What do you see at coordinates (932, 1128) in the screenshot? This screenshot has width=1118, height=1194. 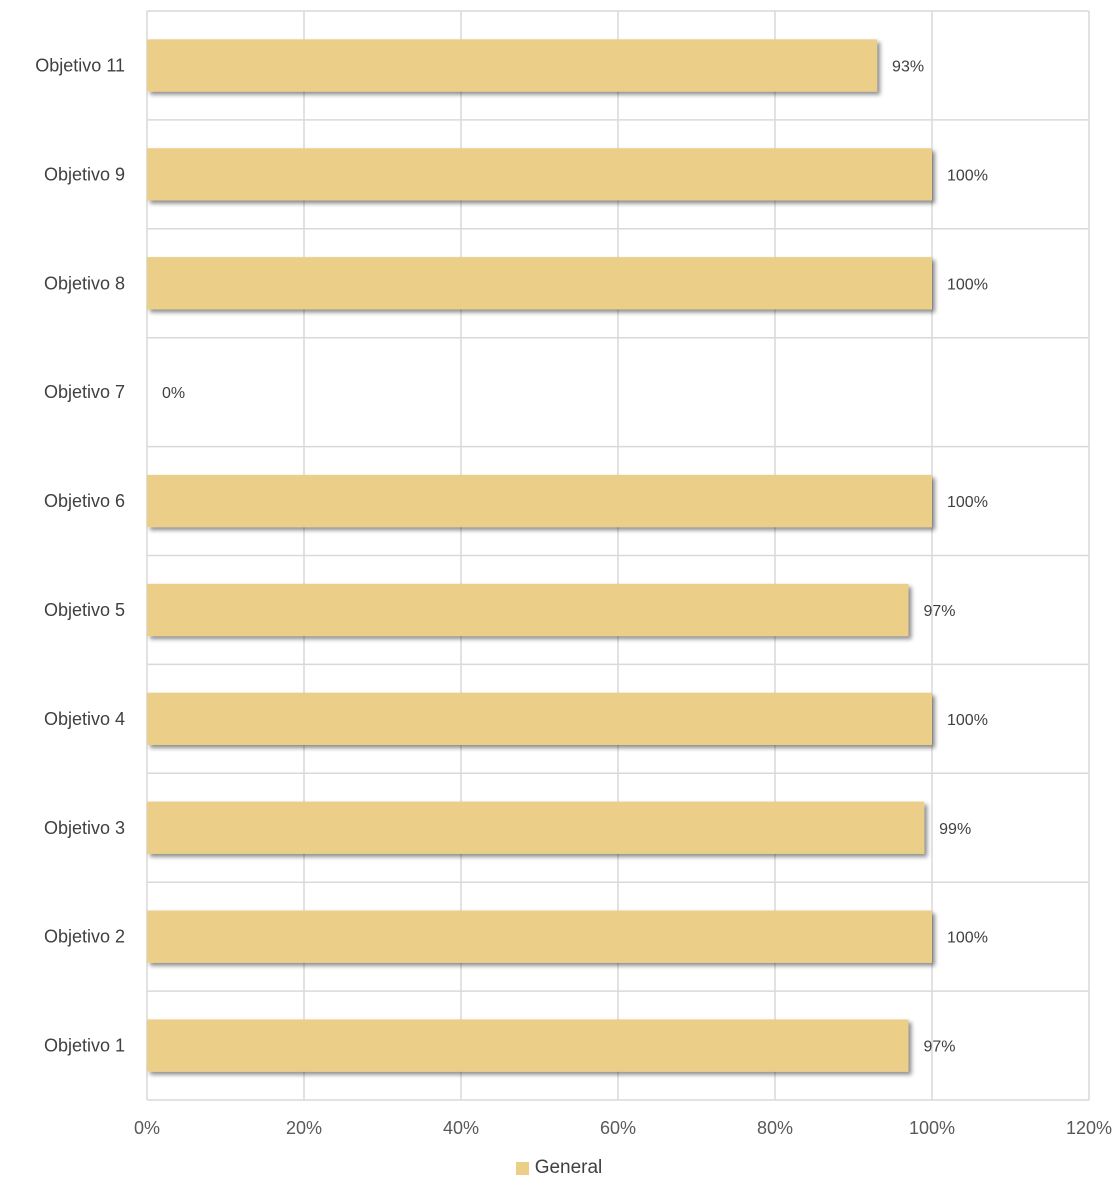 I see `x-tick-label: 100%` at bounding box center [932, 1128].